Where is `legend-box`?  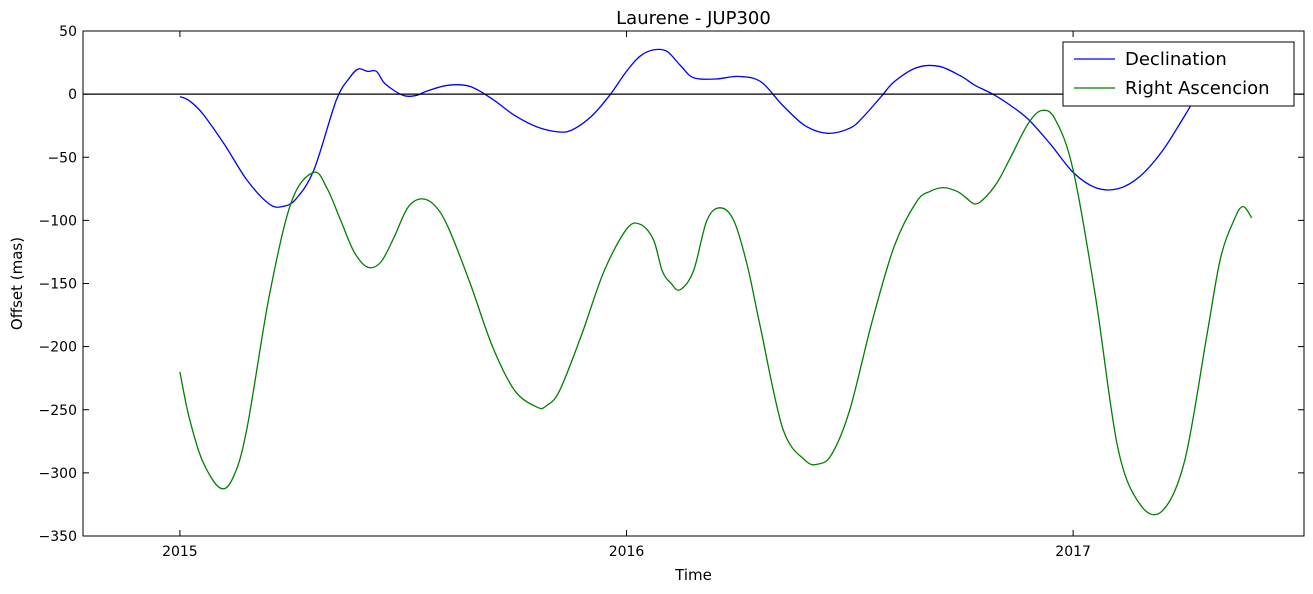
legend-box is located at coordinates (1178, 74).